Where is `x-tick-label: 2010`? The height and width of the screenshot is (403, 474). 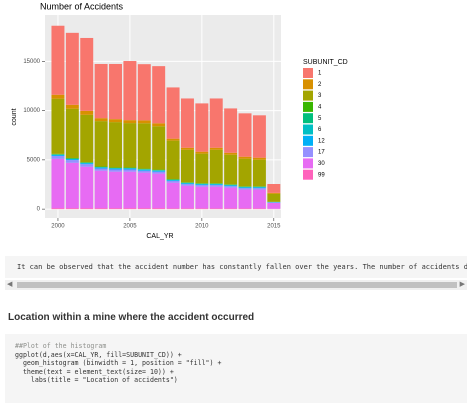 x-tick-label: 2010 is located at coordinates (202, 227).